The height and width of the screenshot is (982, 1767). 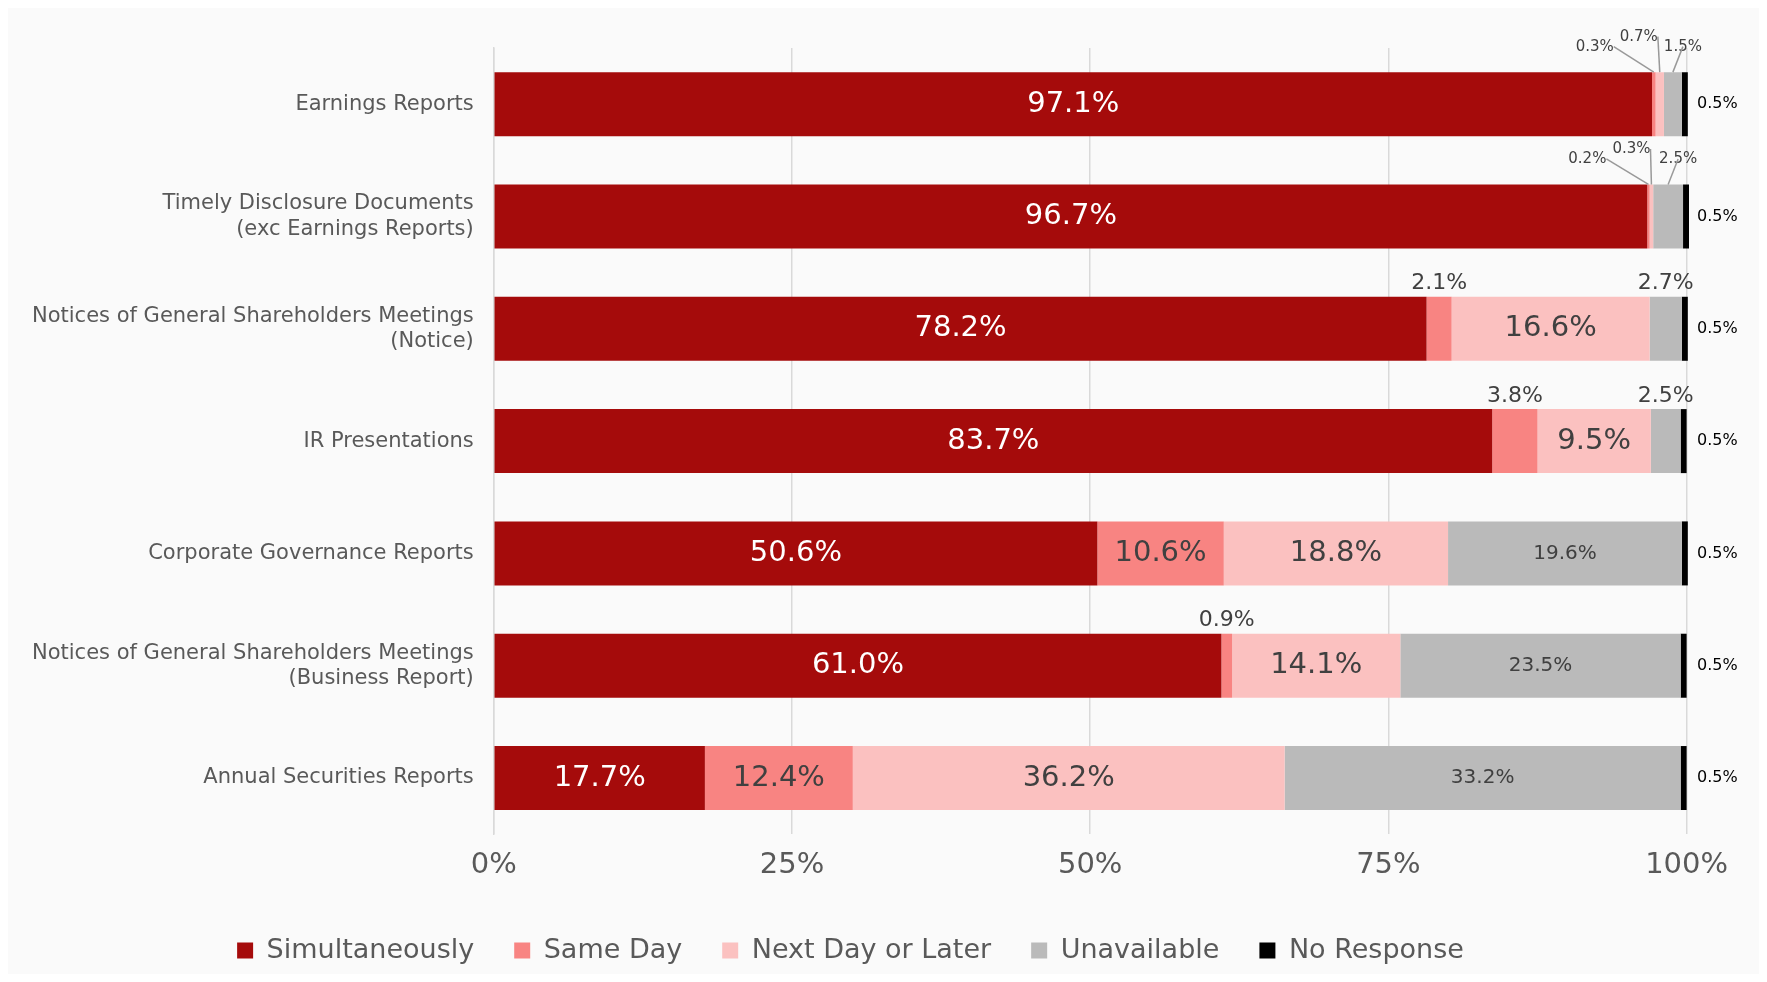 What do you see at coordinates (1376, 948) in the screenshot?
I see `legend-label: No Response` at bounding box center [1376, 948].